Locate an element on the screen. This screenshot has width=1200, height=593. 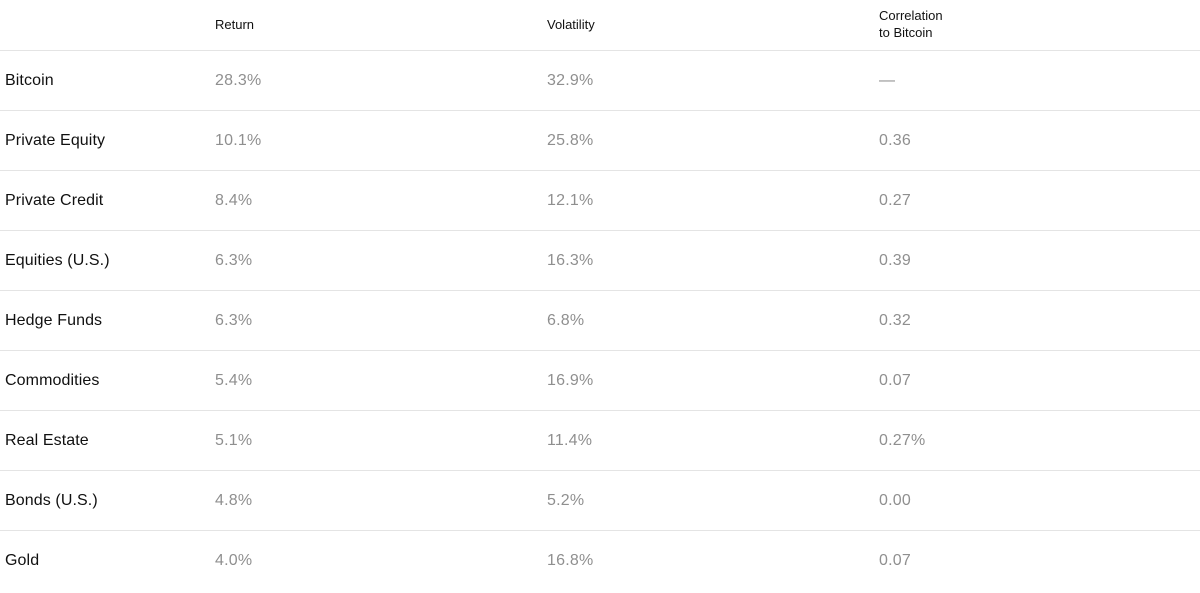
volatility-value: 16.9% is located at coordinates (570, 380).